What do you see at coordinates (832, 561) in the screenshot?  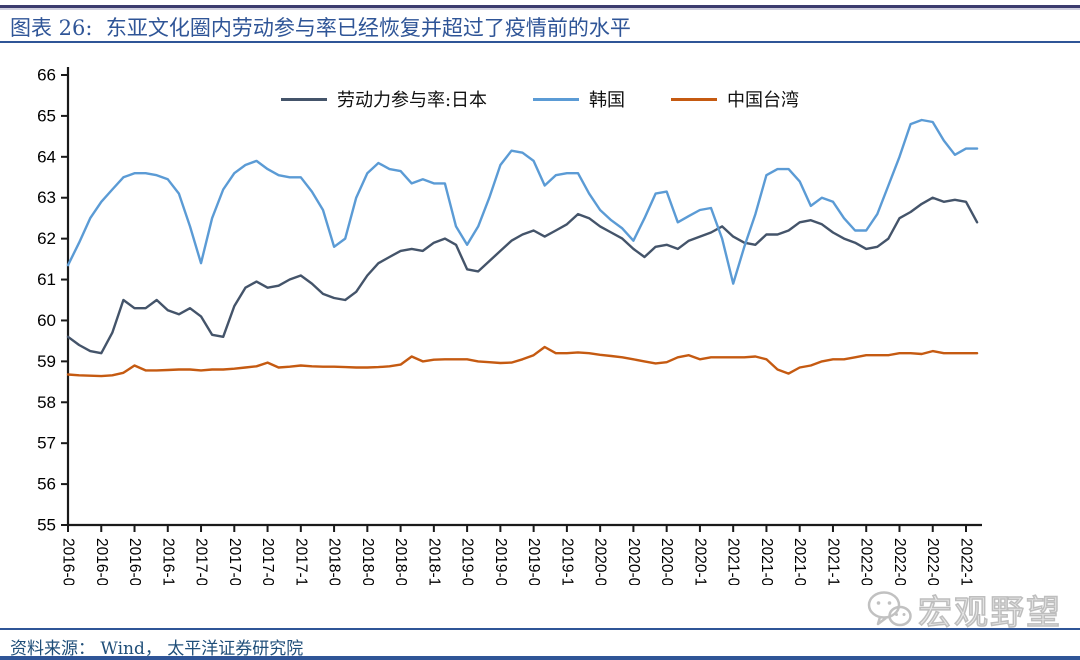 I see `svg-text: 2021-10` at bounding box center [832, 561].